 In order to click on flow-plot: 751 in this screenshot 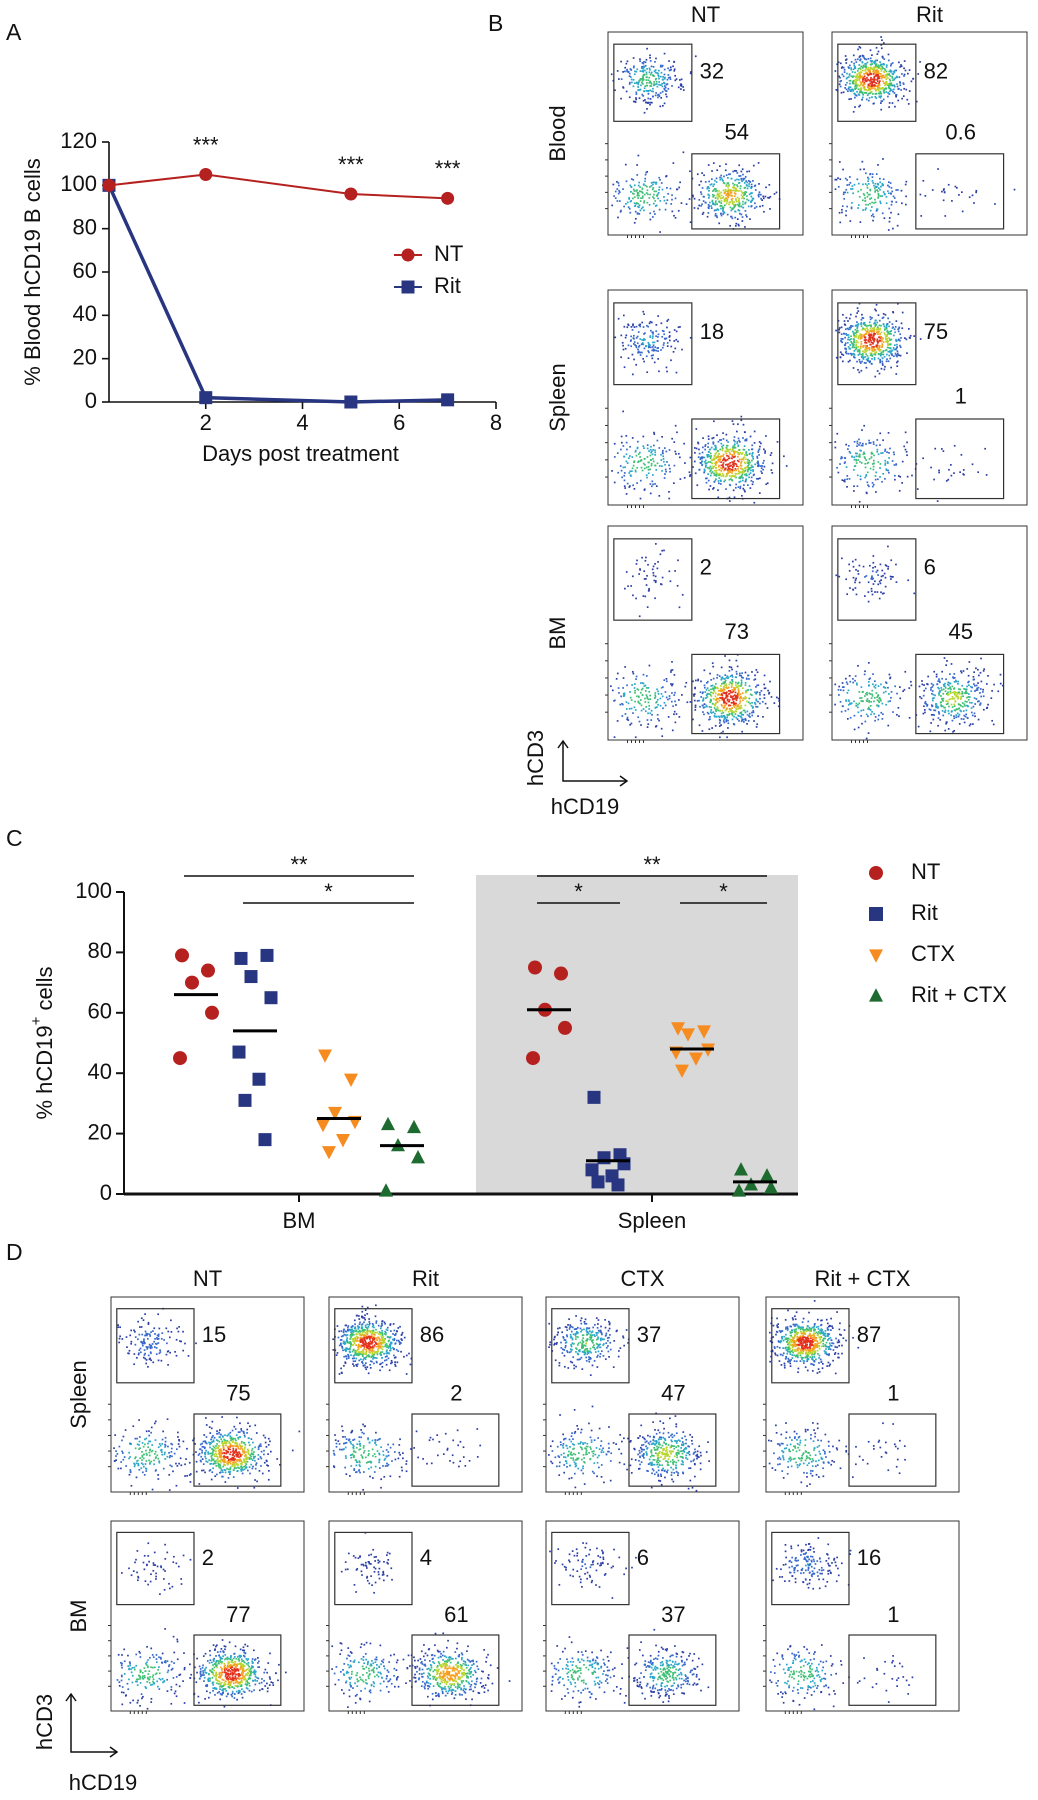, I will do `click(928, 398)`.